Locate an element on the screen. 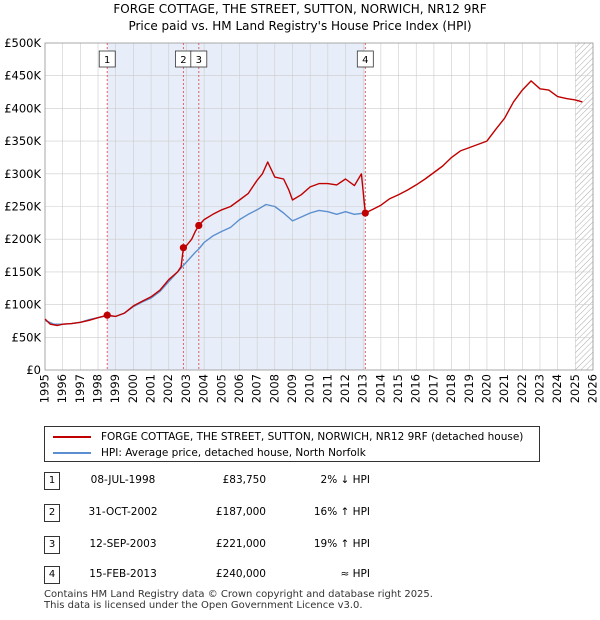 The height and width of the screenshot is (620, 600). x-tick-label: 2014 is located at coordinates (380, 388).